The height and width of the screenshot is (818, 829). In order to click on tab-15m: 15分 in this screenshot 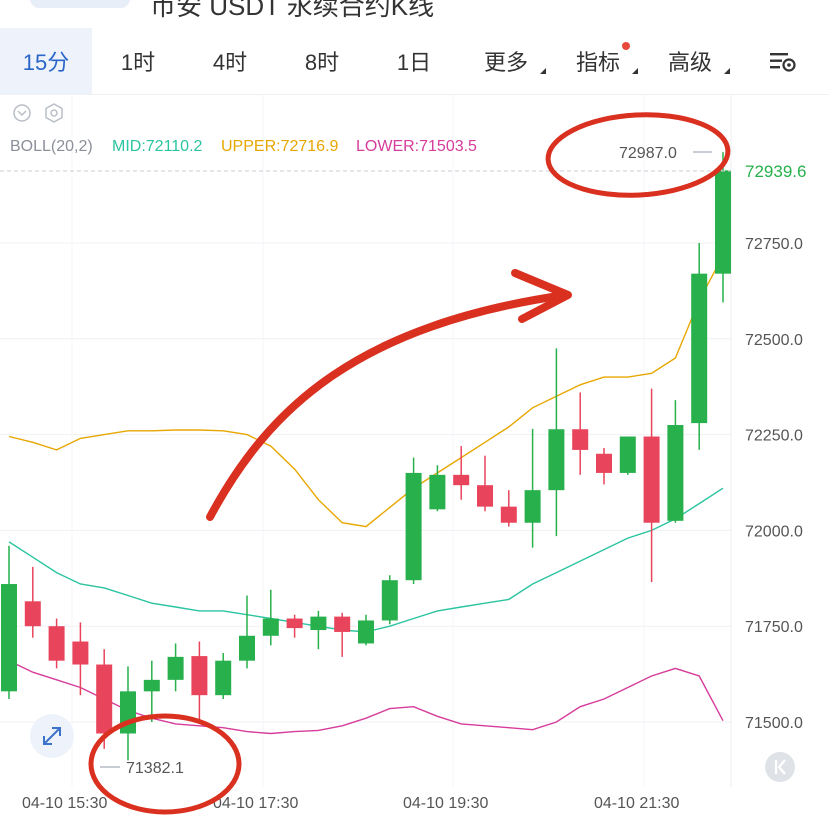, I will do `click(46, 61)`.